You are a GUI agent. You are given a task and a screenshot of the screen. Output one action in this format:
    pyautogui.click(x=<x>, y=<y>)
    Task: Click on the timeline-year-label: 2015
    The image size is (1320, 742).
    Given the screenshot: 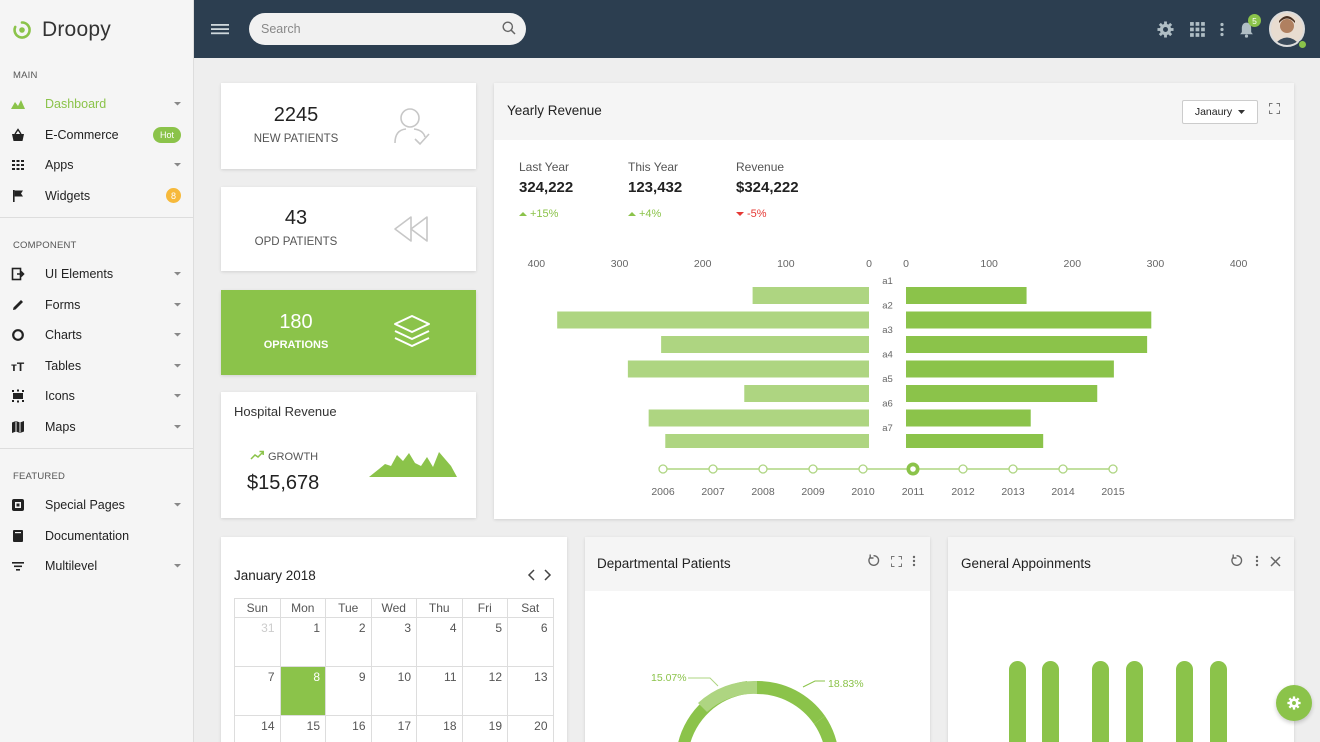 What is the action you would take?
    pyautogui.click(x=1113, y=492)
    